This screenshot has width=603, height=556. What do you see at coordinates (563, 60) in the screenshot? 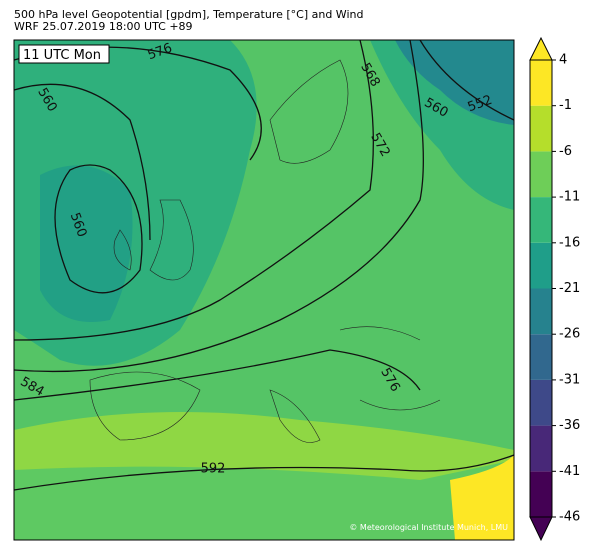
I see `colorbar-tick-label: 4` at bounding box center [563, 60].